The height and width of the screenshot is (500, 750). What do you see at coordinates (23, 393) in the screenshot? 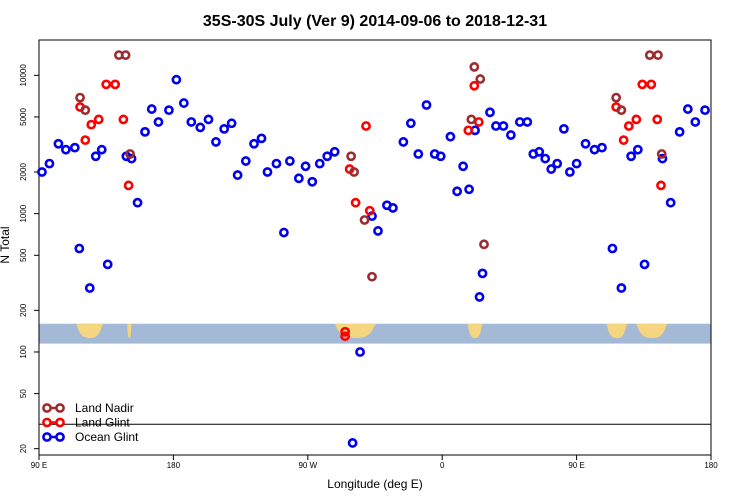
I see `y-tick-label: 50` at bounding box center [23, 393].